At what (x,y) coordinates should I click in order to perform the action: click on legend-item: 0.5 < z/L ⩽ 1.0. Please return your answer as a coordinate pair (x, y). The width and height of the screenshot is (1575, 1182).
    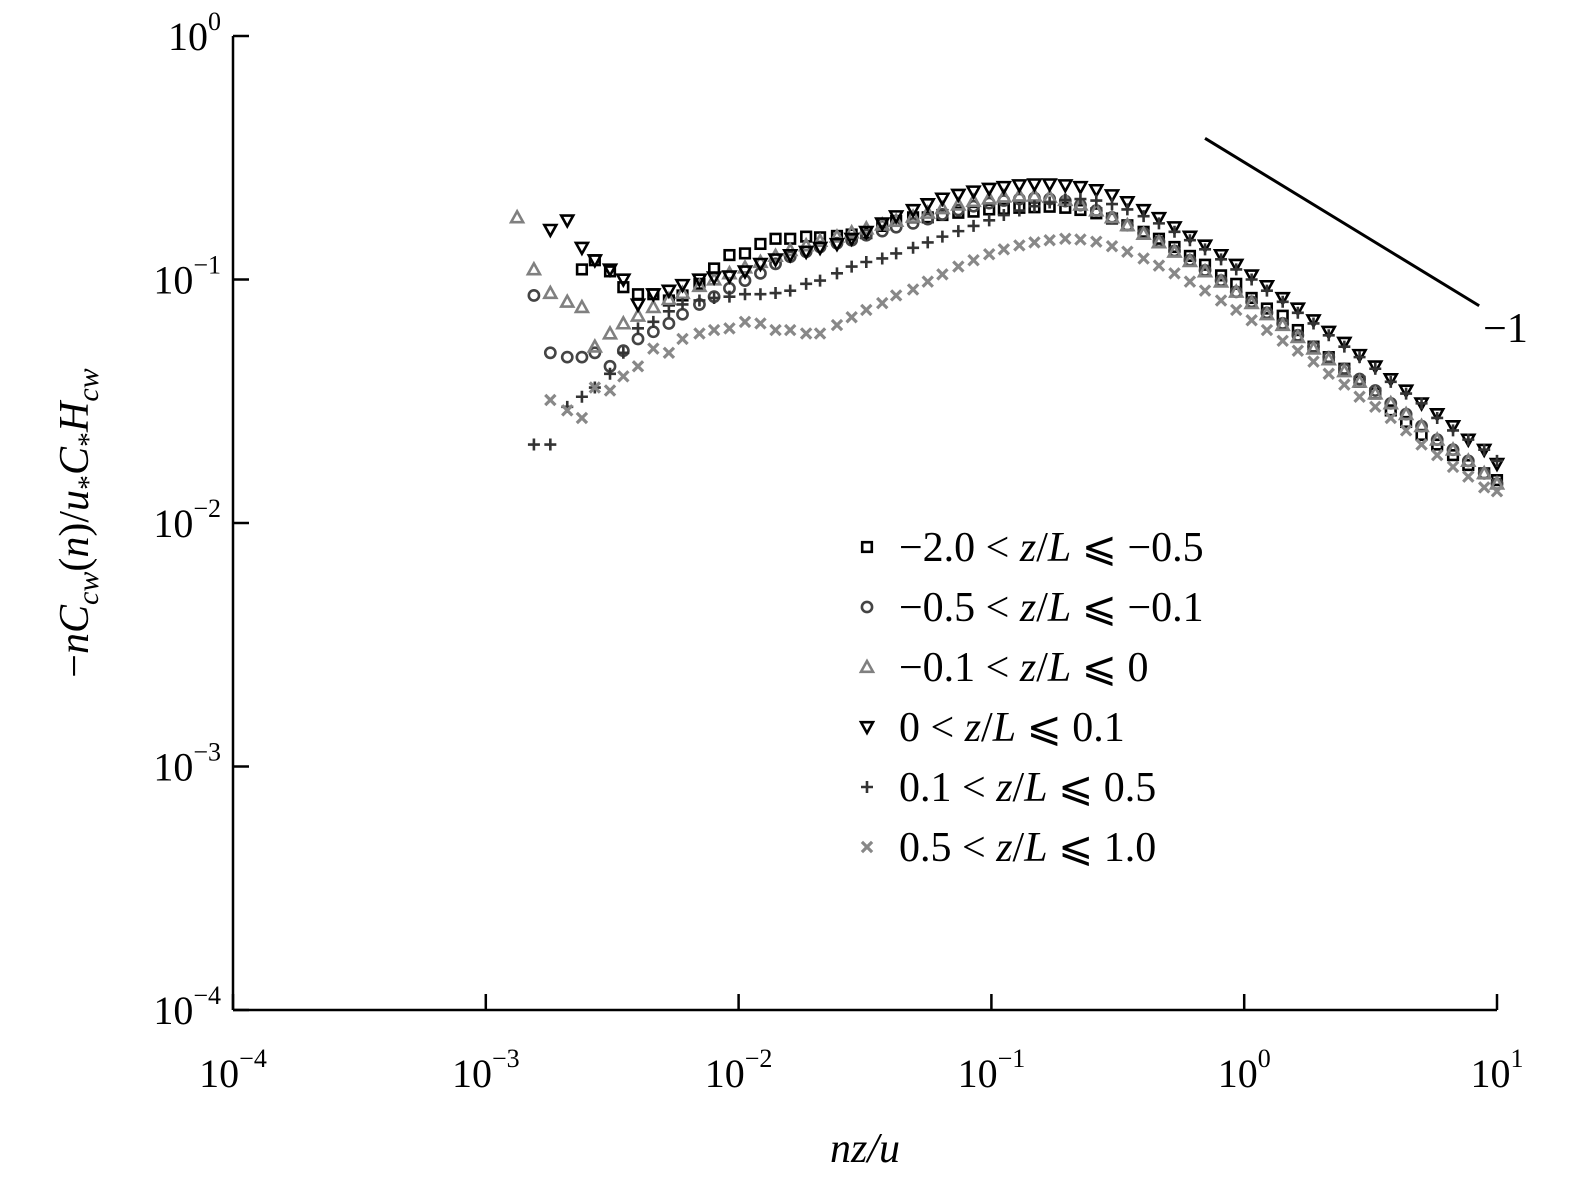
    Looking at the image, I should click on (1008, 848).